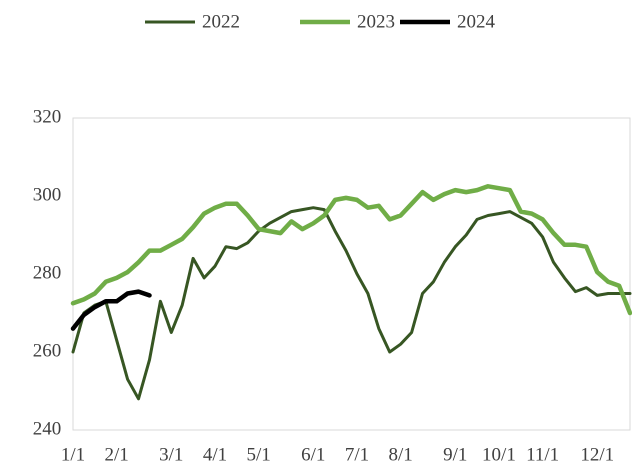 The image size is (632, 468). Describe the element at coordinates (542, 454) in the screenshot. I see `x-tick-label: 11/1` at that location.